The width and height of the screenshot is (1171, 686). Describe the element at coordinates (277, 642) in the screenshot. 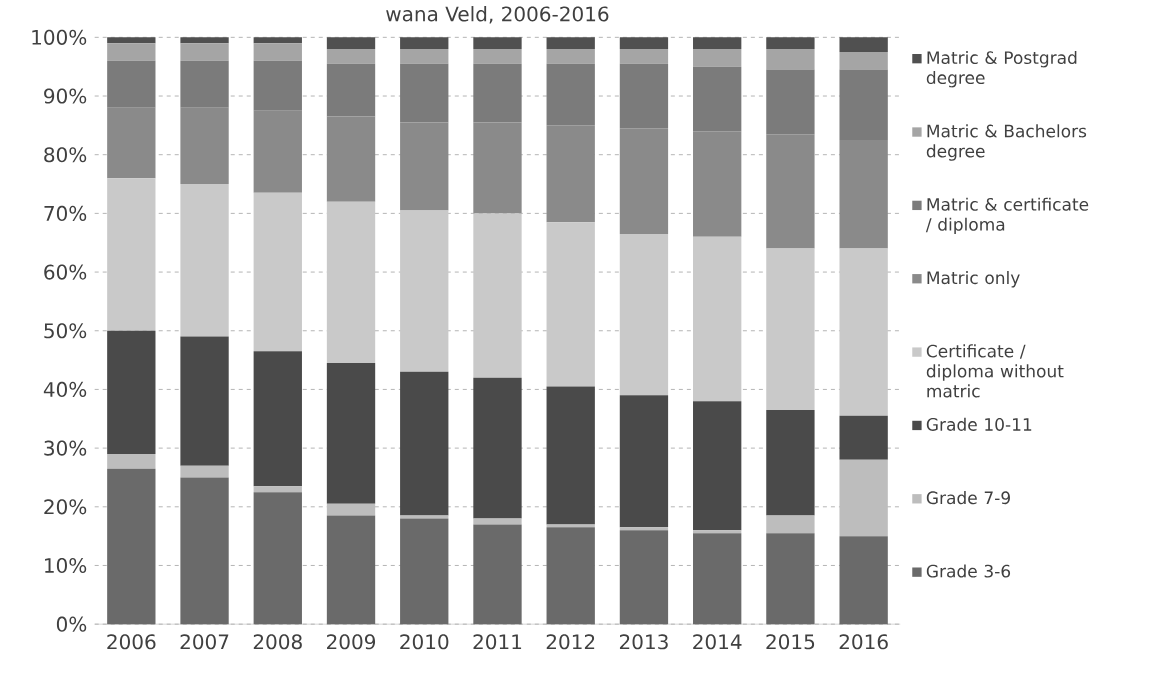

I see `x-tick-label: 2008` at that location.